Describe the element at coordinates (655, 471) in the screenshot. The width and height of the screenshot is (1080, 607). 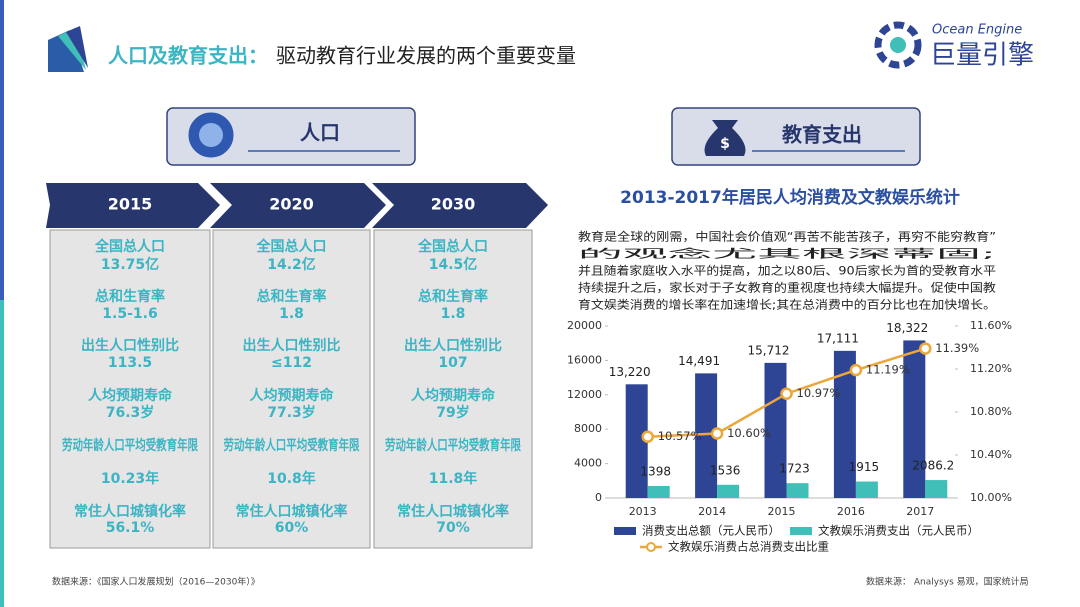
I see `value-label: 1398` at that location.